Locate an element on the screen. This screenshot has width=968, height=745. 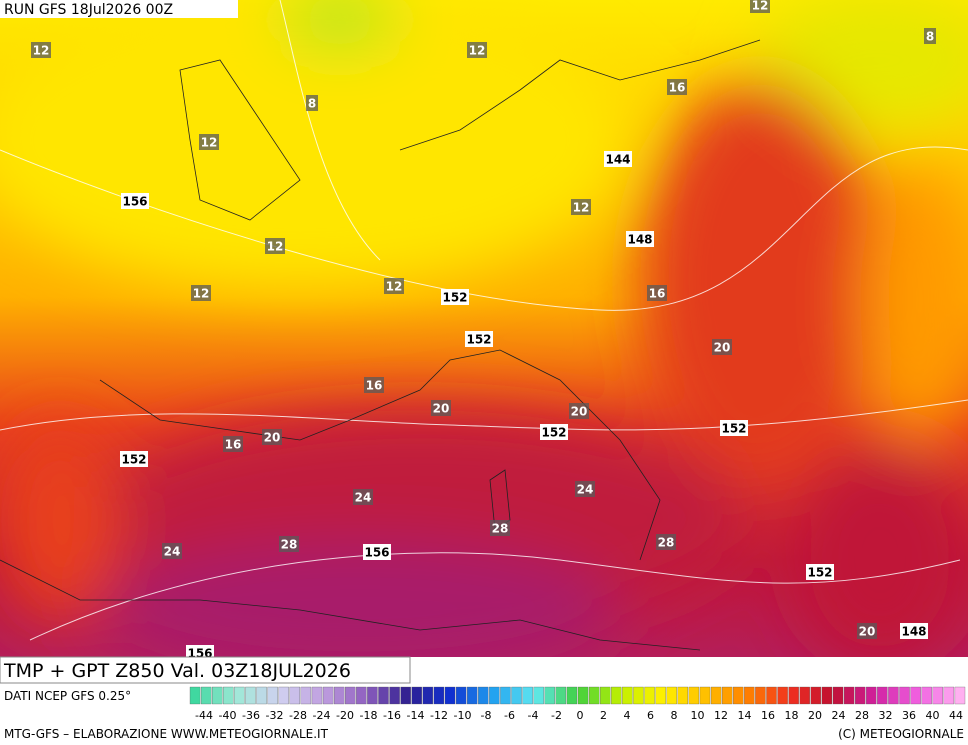
source-label: DATI NCEP GFS 0.25° is located at coordinates (67, 696).